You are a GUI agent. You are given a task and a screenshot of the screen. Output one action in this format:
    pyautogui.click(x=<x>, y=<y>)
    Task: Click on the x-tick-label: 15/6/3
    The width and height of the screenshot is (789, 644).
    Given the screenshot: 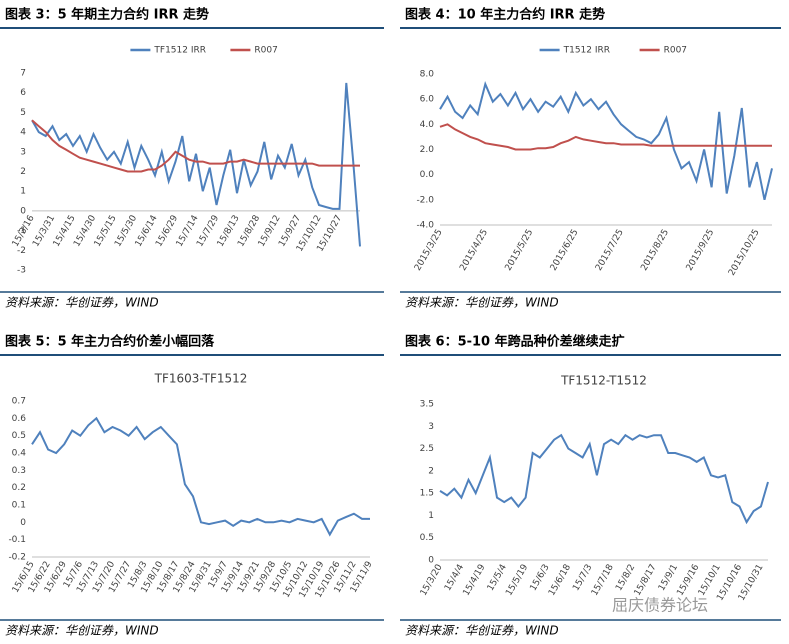 What is the action you would take?
    pyautogui.click(x=540, y=578)
    